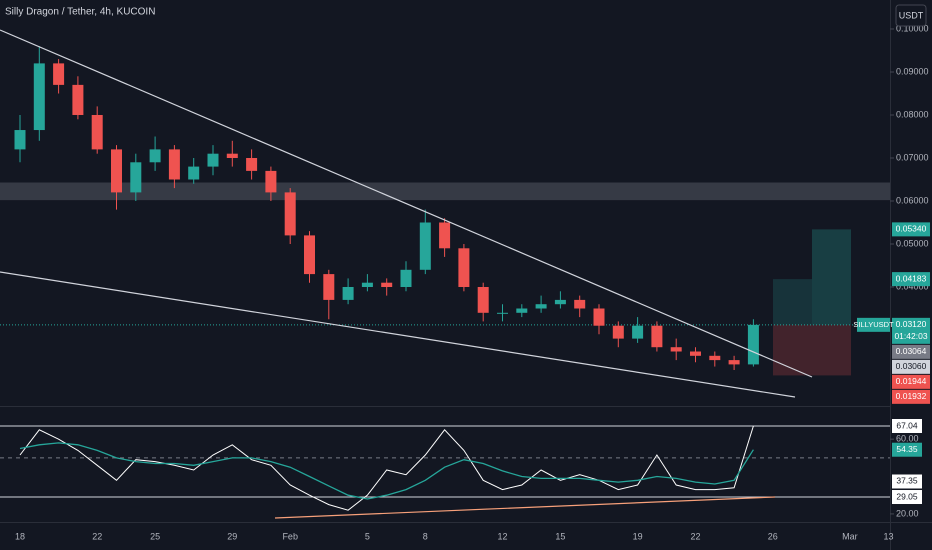 This screenshot has width=932, height=550. Describe the element at coordinates (638, 536) in the screenshot. I see `x-tick-label: 19` at that location.